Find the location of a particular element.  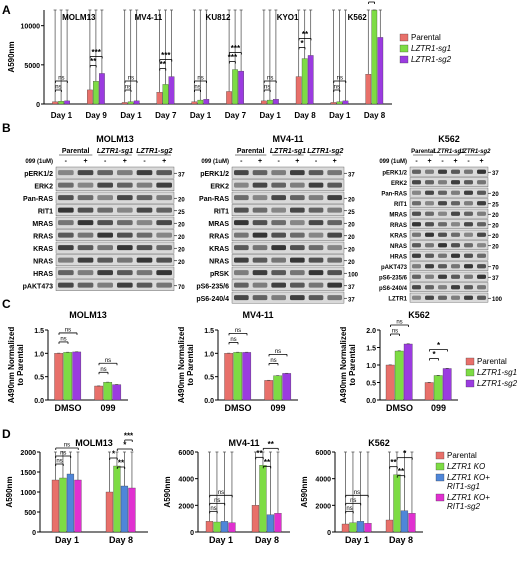

y-tick-label: 1500 is located at coordinates (28, 473).